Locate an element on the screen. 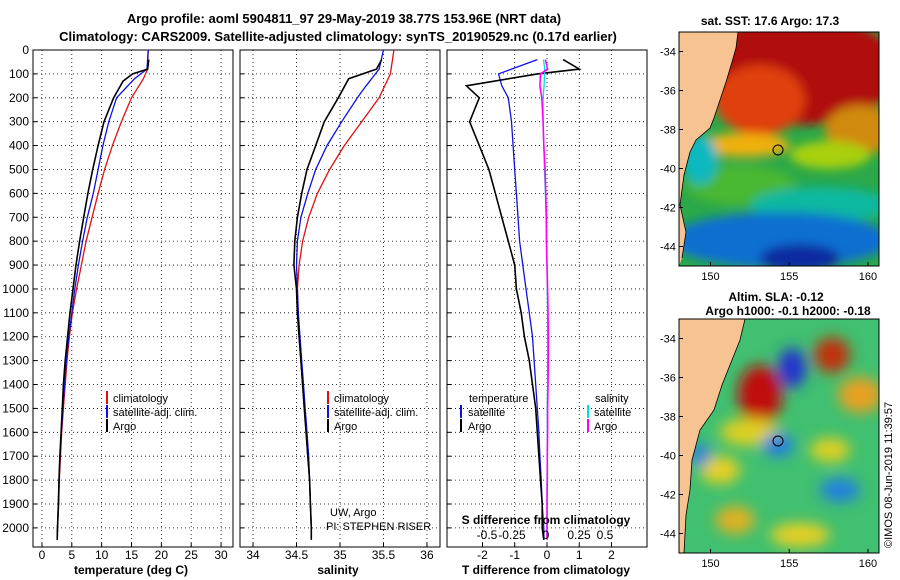 This screenshot has height=580, width=900. x-tick-label: 10 is located at coordinates (102, 555).